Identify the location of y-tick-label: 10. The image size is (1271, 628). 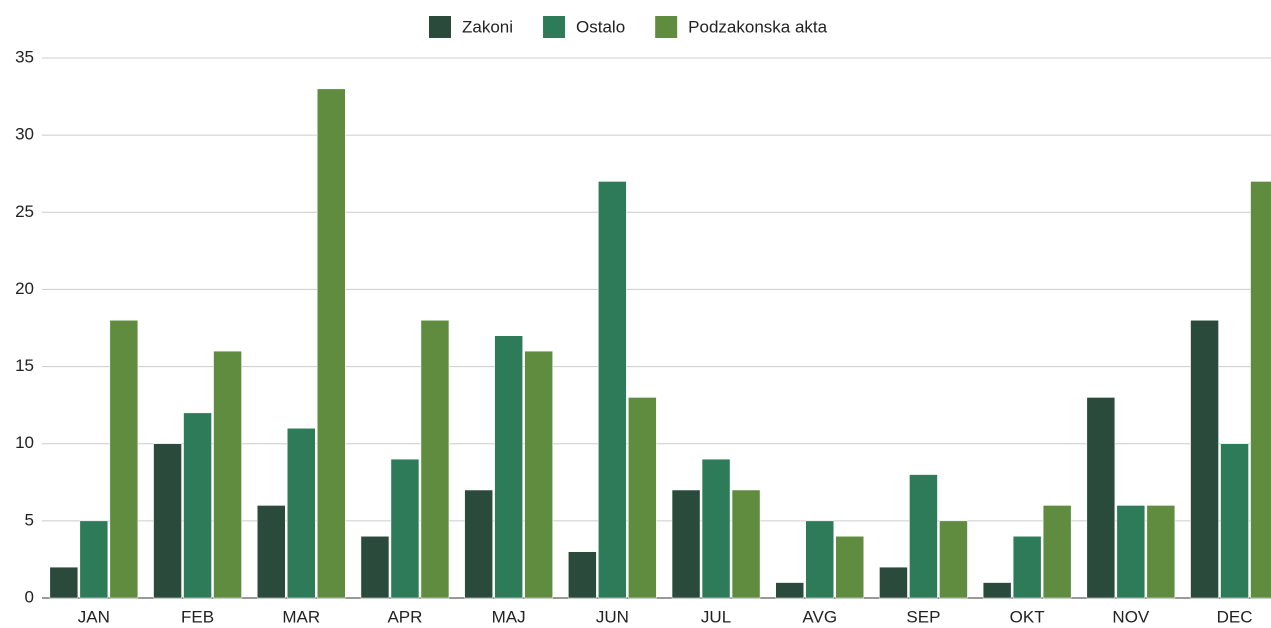
(24, 442).